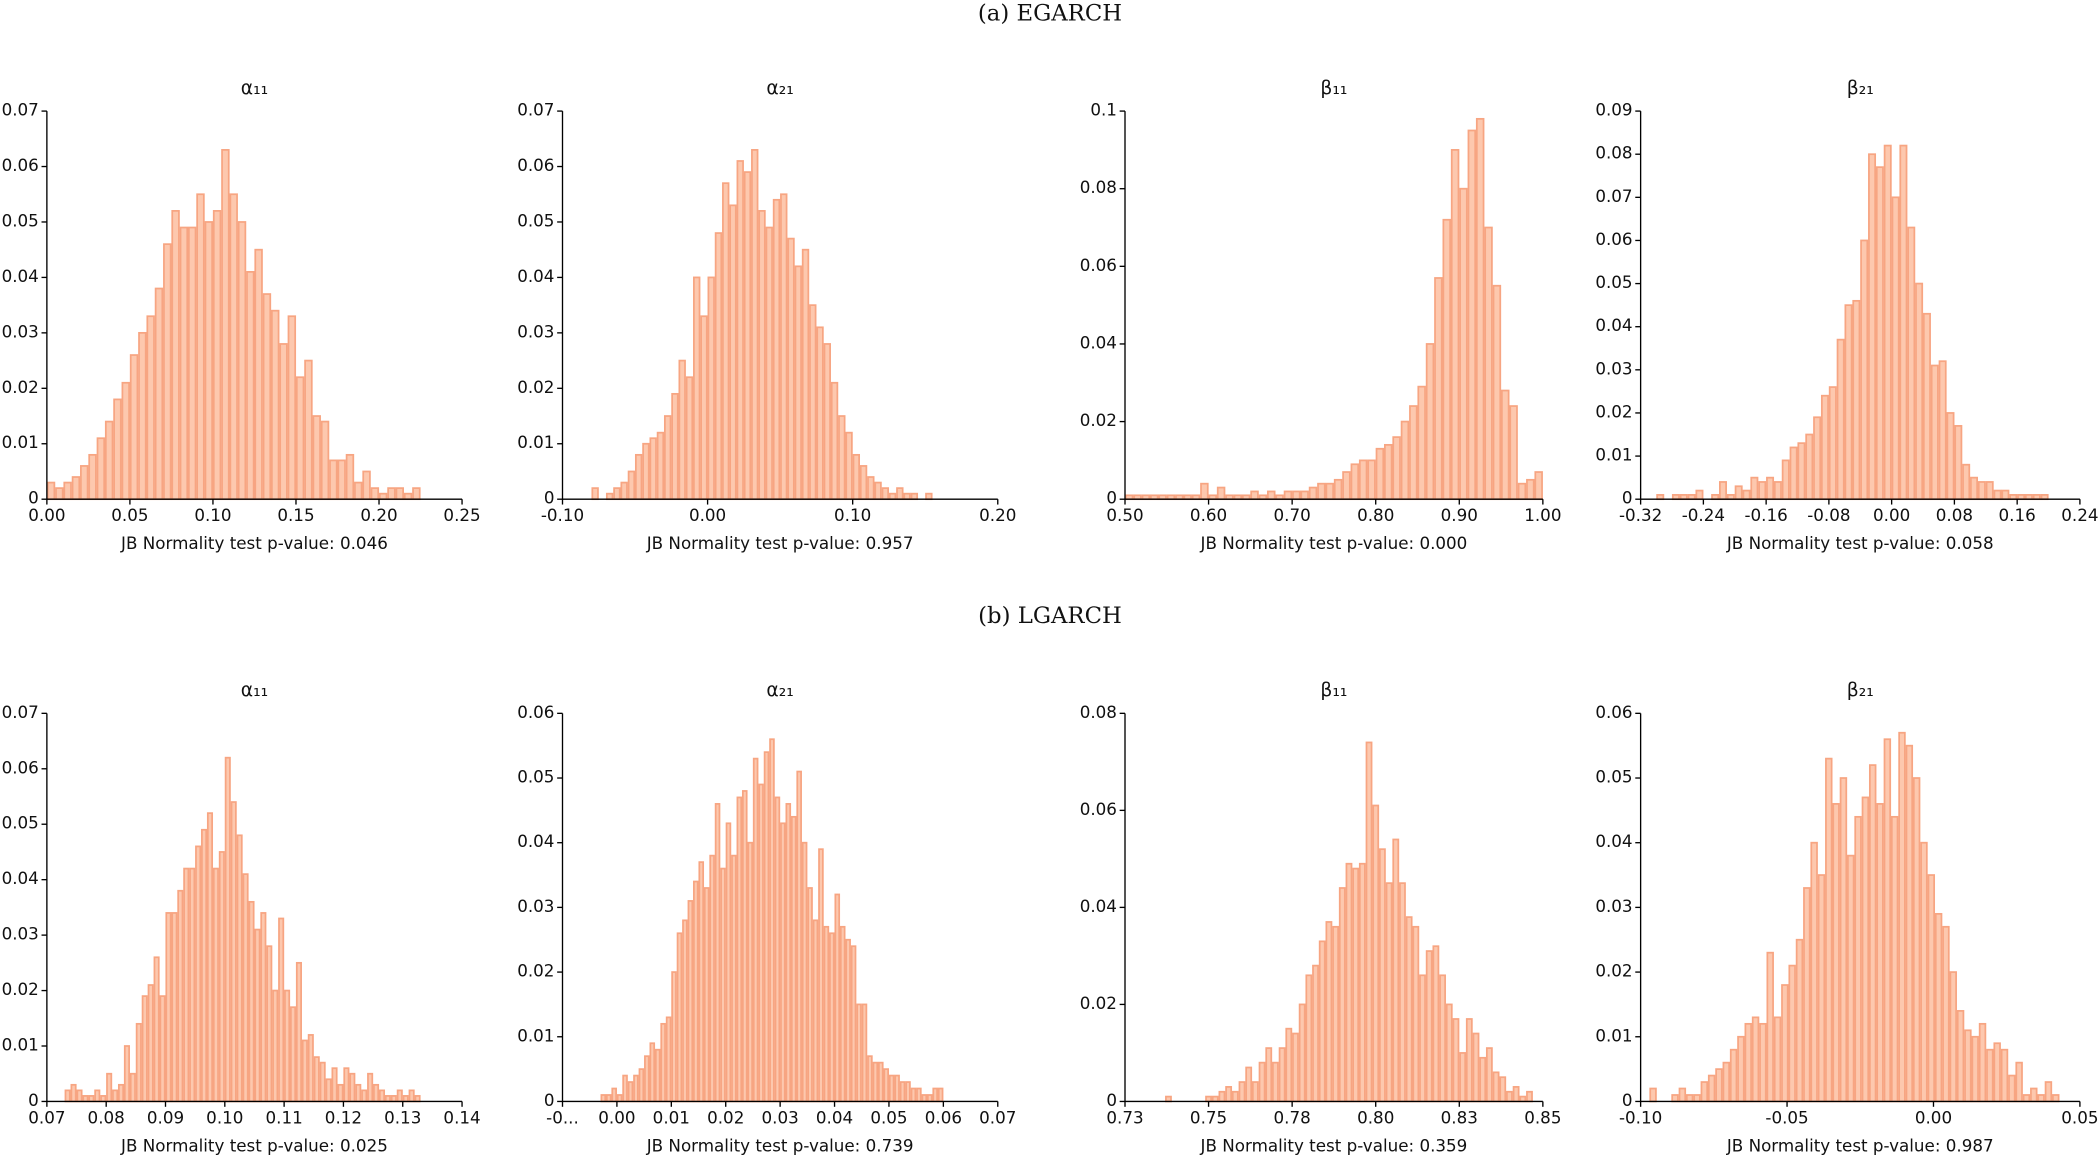 The height and width of the screenshot is (1159, 2100). Describe the element at coordinates (780, 1117) in the screenshot. I see `x-tick-label: 0.03` at that location.